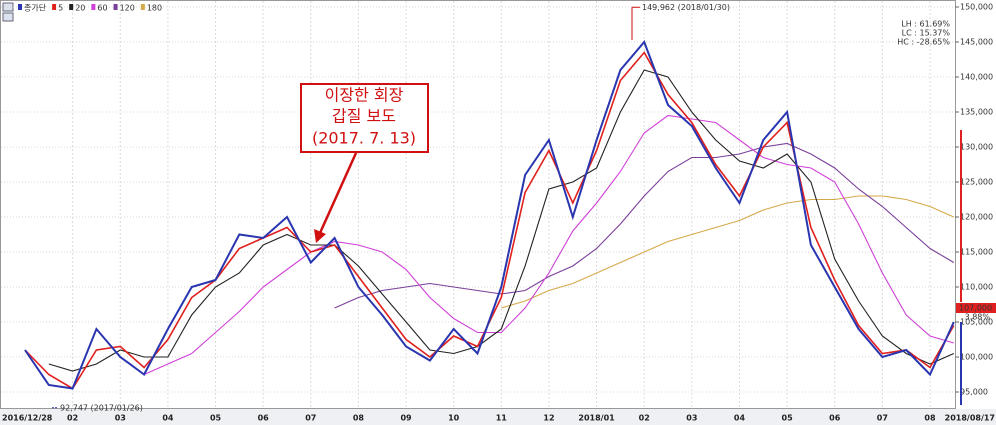 The height and width of the screenshot is (425, 996). Describe the element at coordinates (596, 418) in the screenshot. I see `x-tick-label: 2018/01` at that location.